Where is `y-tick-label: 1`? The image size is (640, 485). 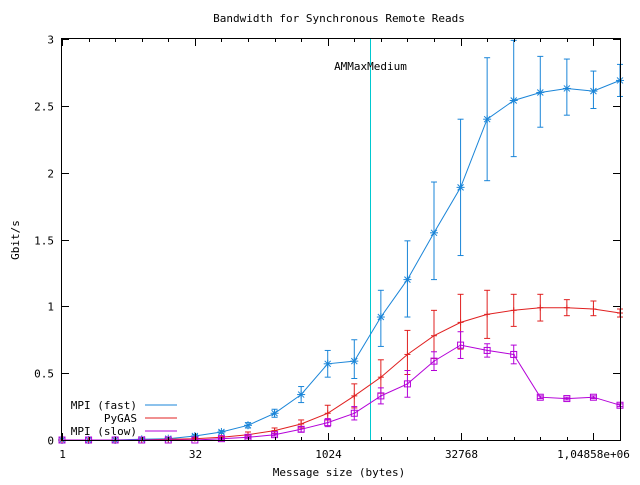 y-tick-label: 1 is located at coordinates (50, 307).